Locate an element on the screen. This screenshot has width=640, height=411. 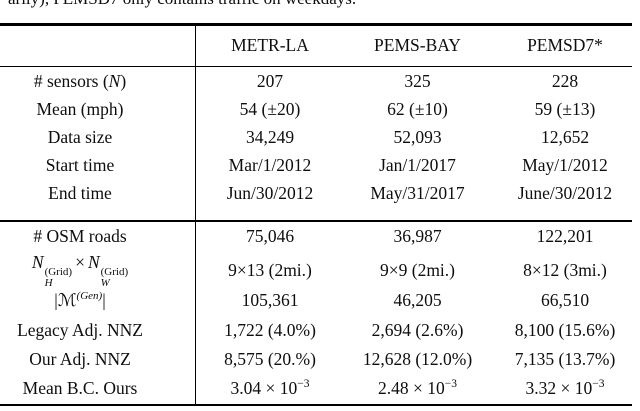
math-var-n: N is located at coordinates (114, 80).